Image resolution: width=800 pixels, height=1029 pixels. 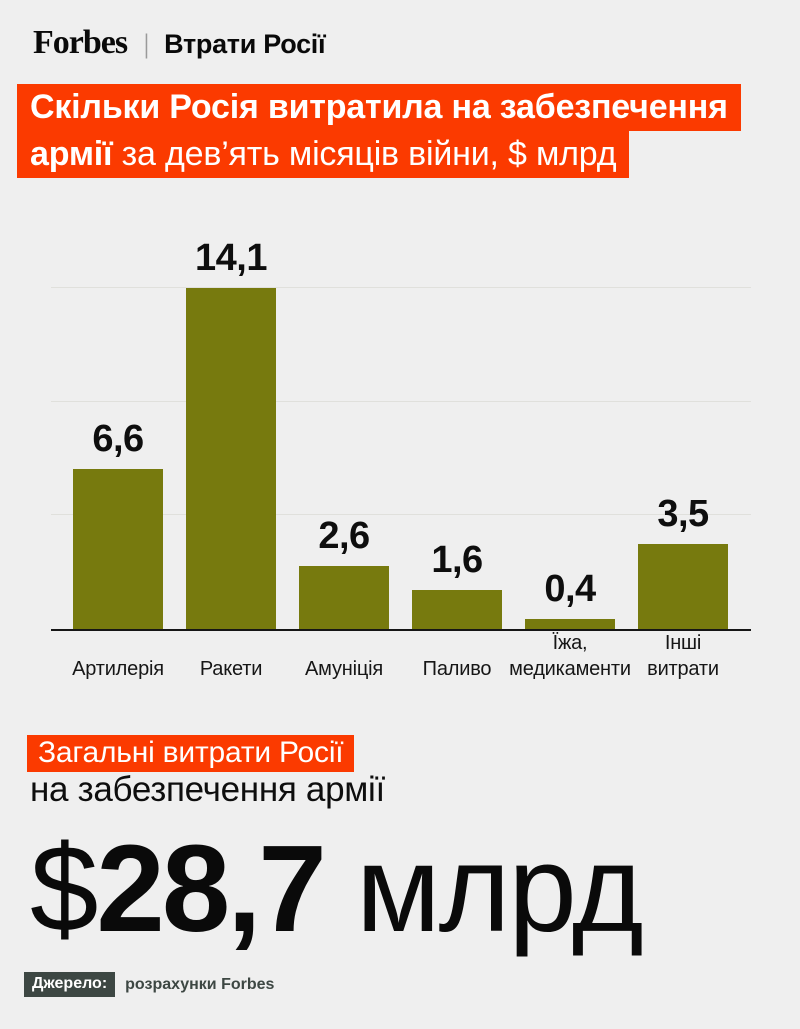 I want to click on total-amount: $28,7 млрд, so click(x=337, y=889).